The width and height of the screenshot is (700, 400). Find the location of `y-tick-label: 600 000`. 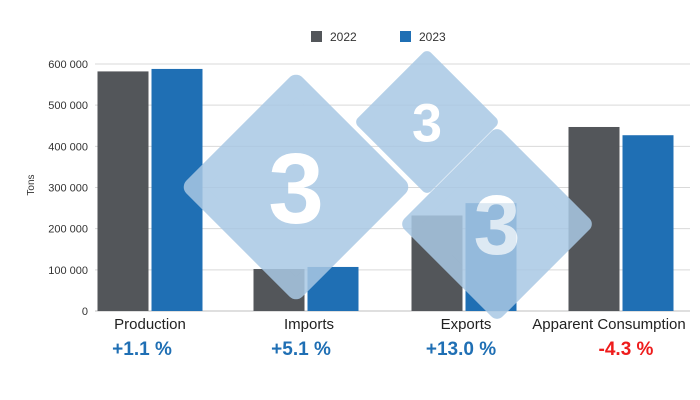

y-tick-label: 600 000 is located at coordinates (68, 65).